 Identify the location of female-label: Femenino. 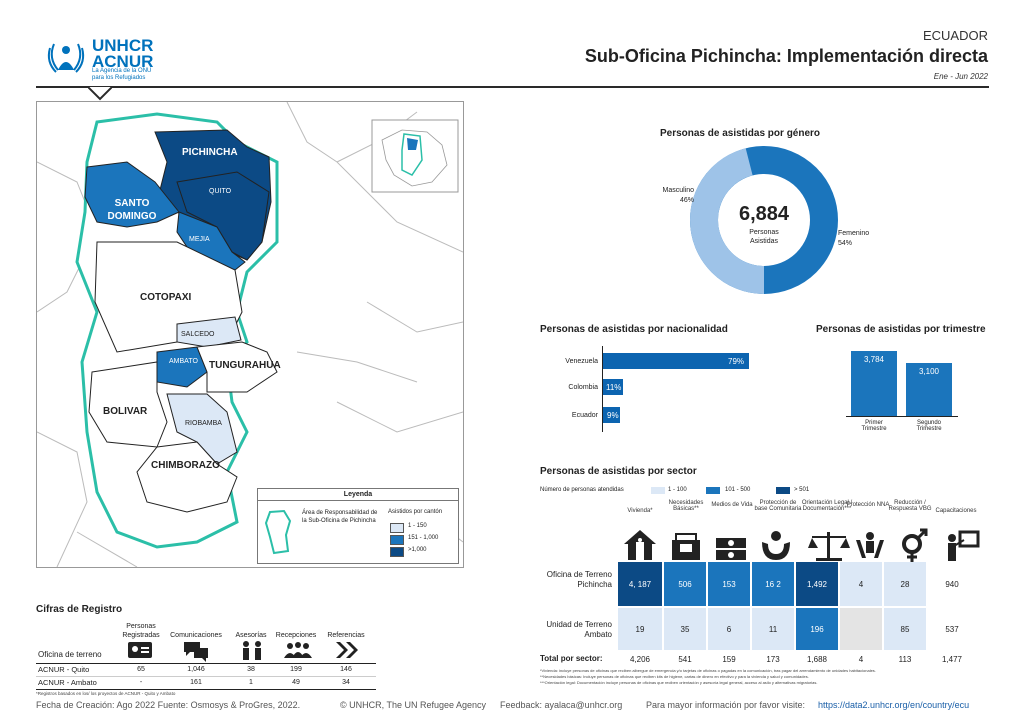
(854, 233).